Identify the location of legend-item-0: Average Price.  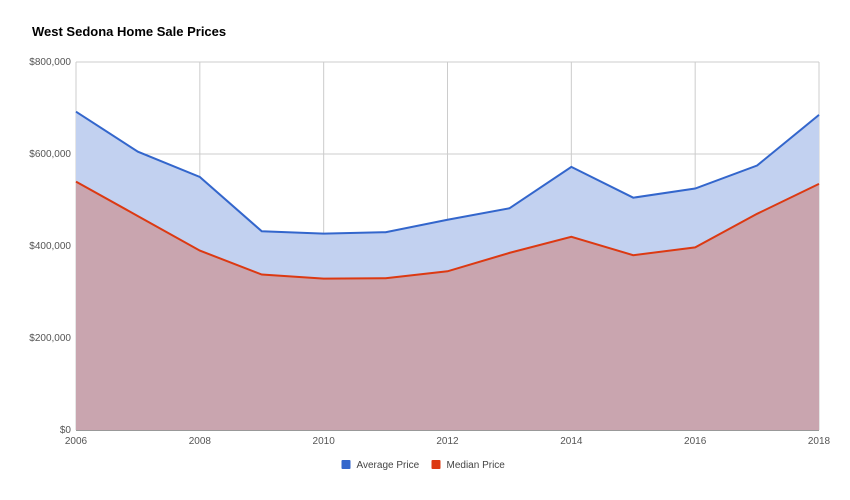
(380, 465).